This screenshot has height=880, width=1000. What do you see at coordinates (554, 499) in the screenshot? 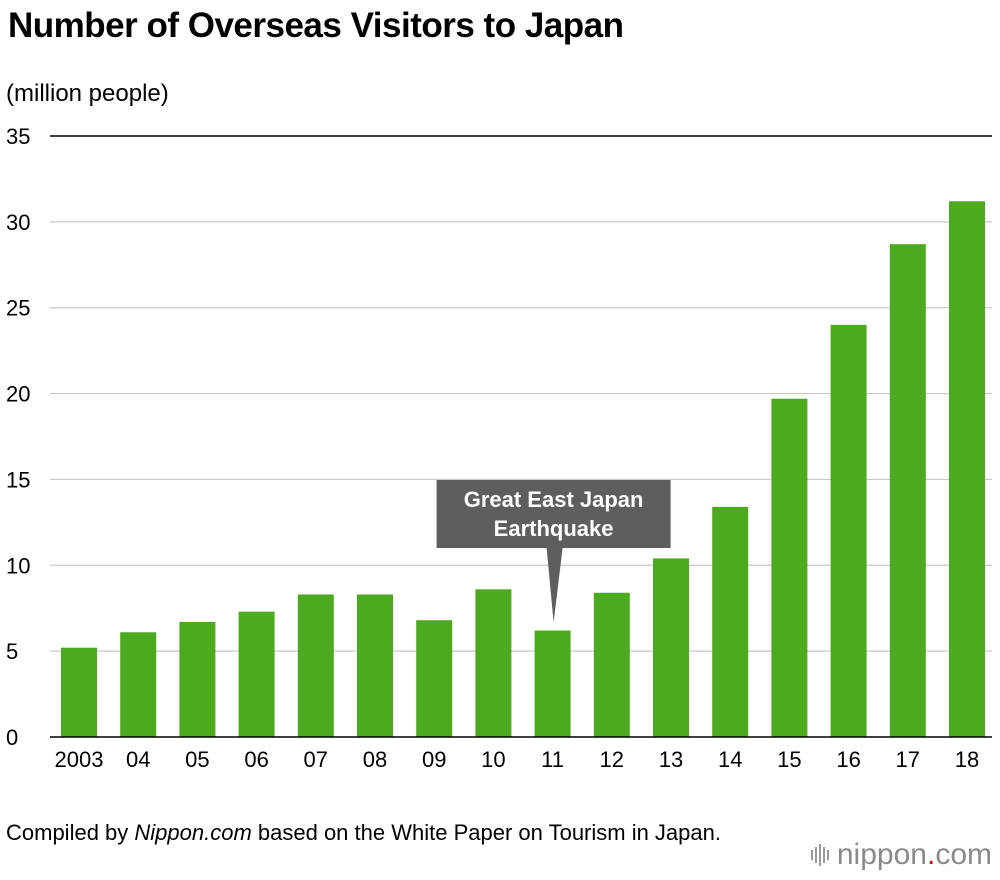
I see `callout-text: Great East Japan` at bounding box center [554, 499].